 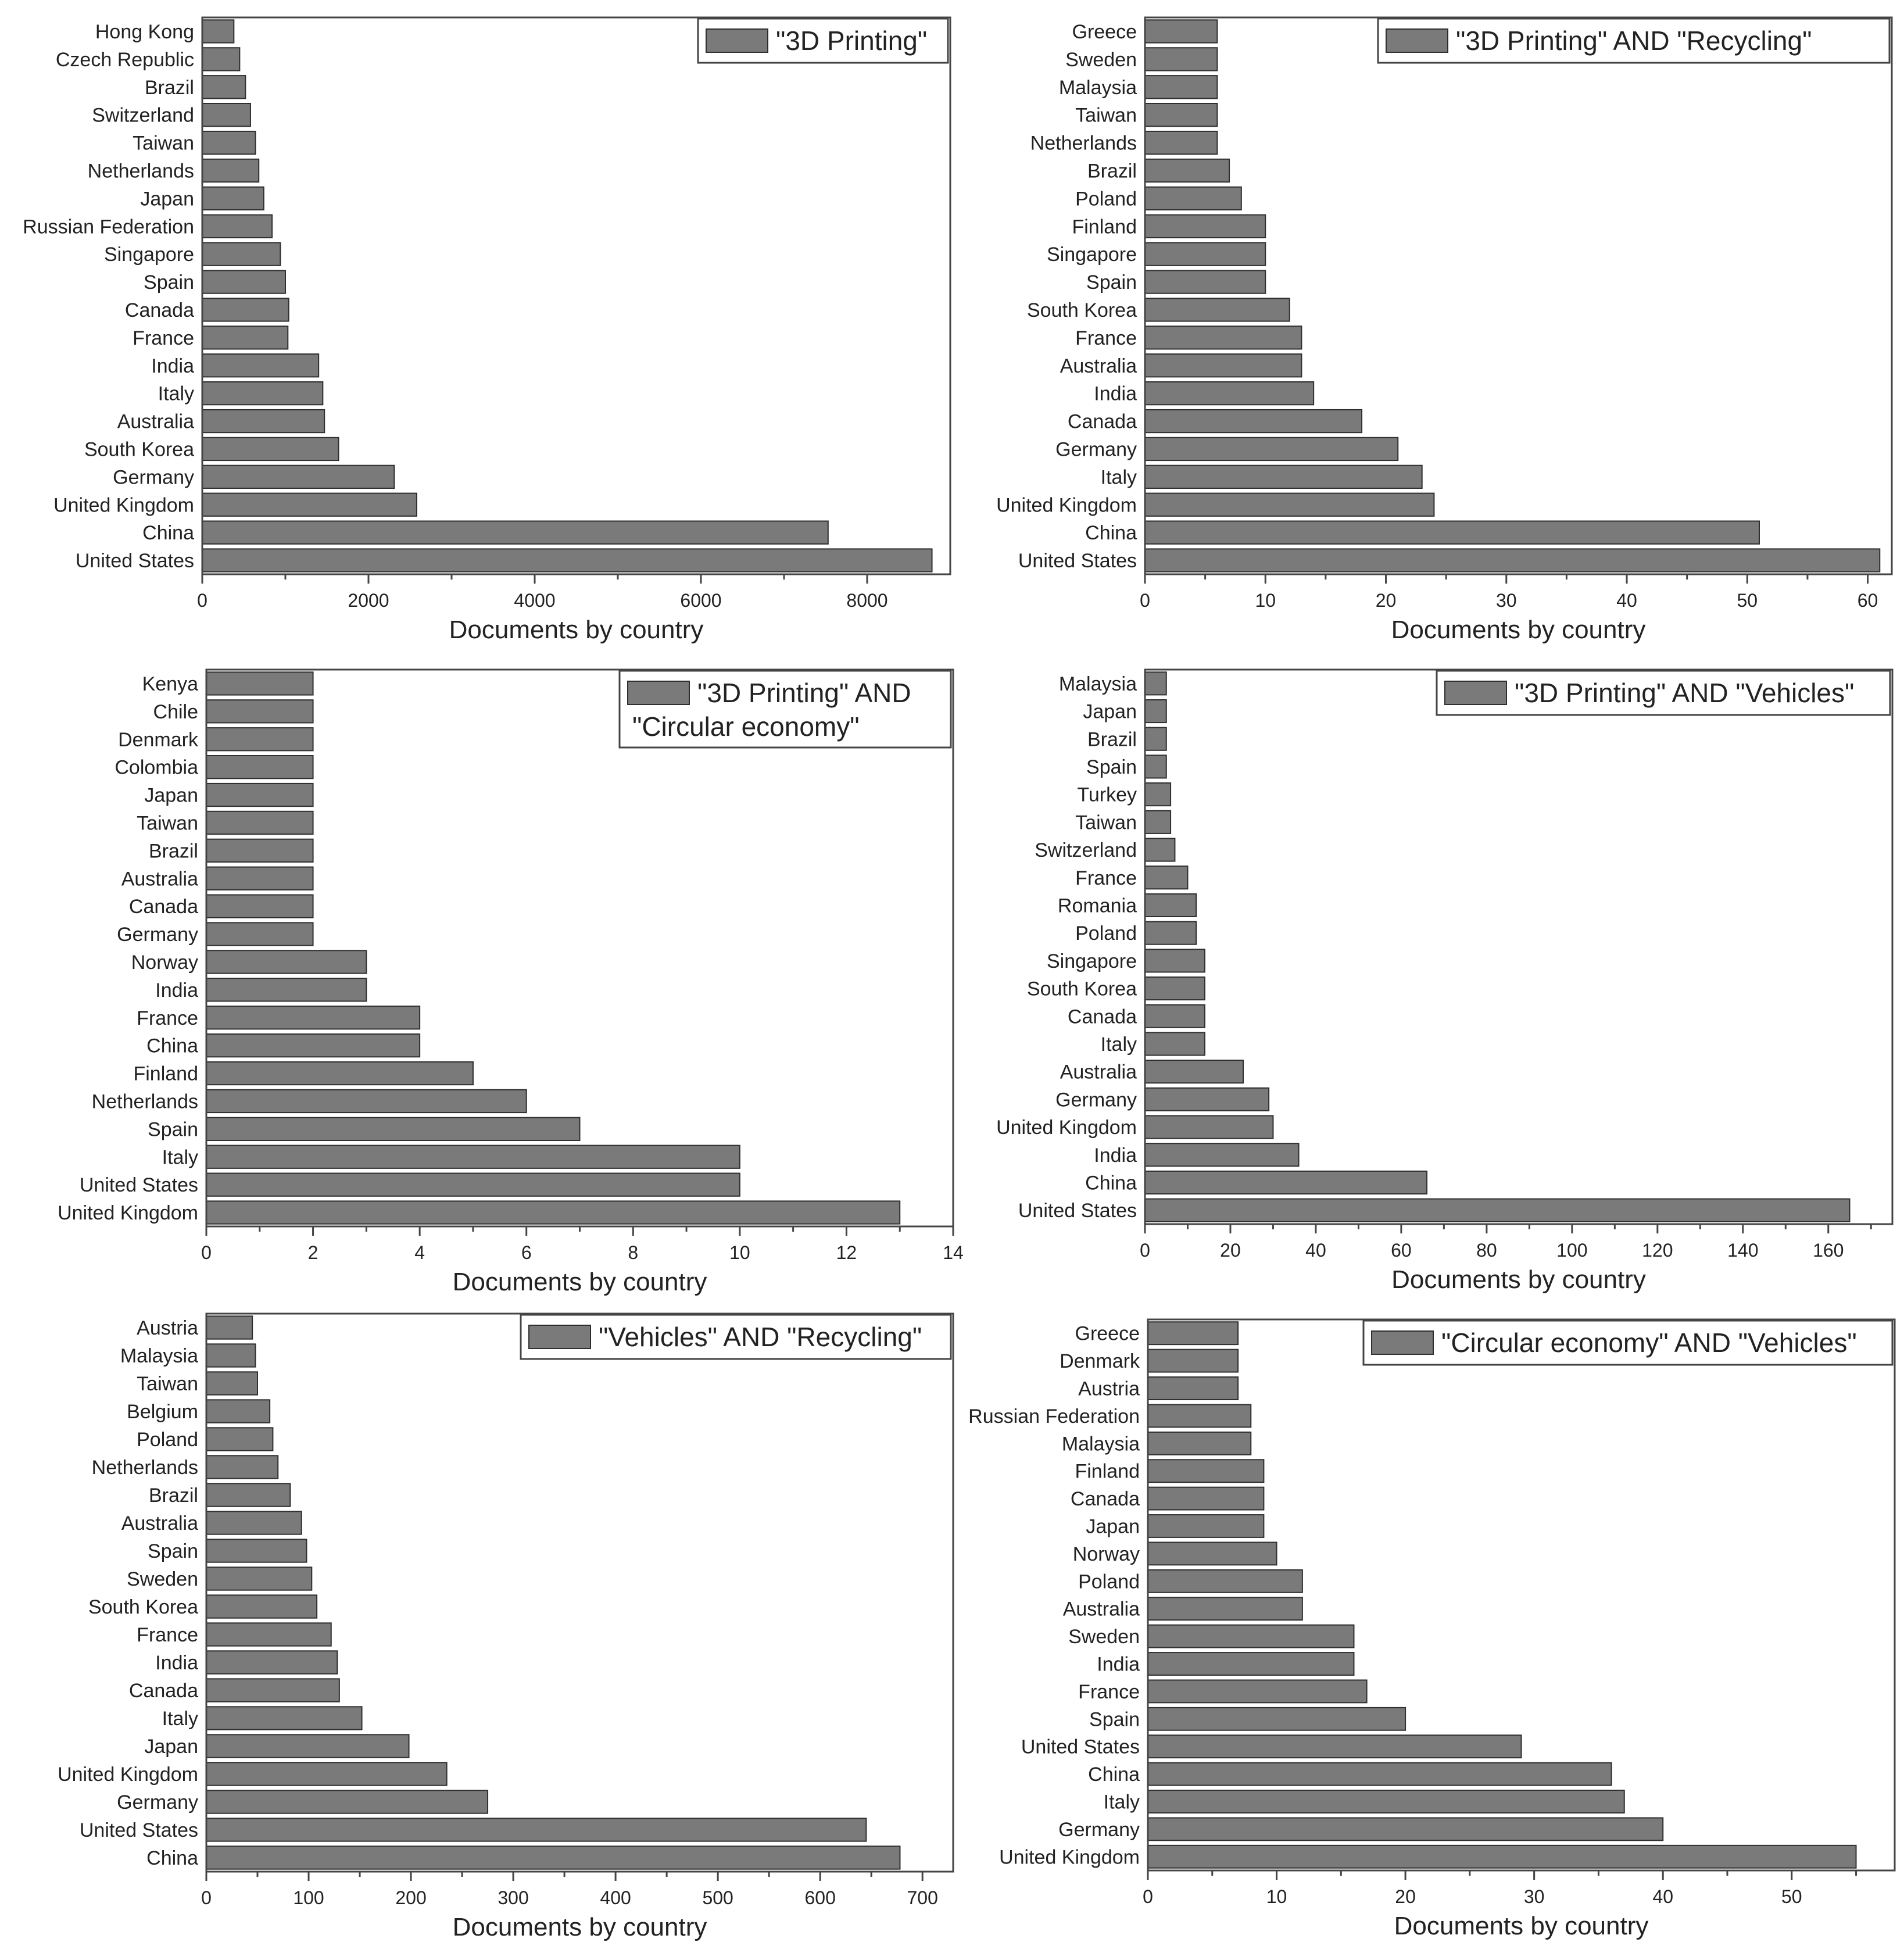 I want to click on category-label: Netherlands, so click(x=1084, y=144).